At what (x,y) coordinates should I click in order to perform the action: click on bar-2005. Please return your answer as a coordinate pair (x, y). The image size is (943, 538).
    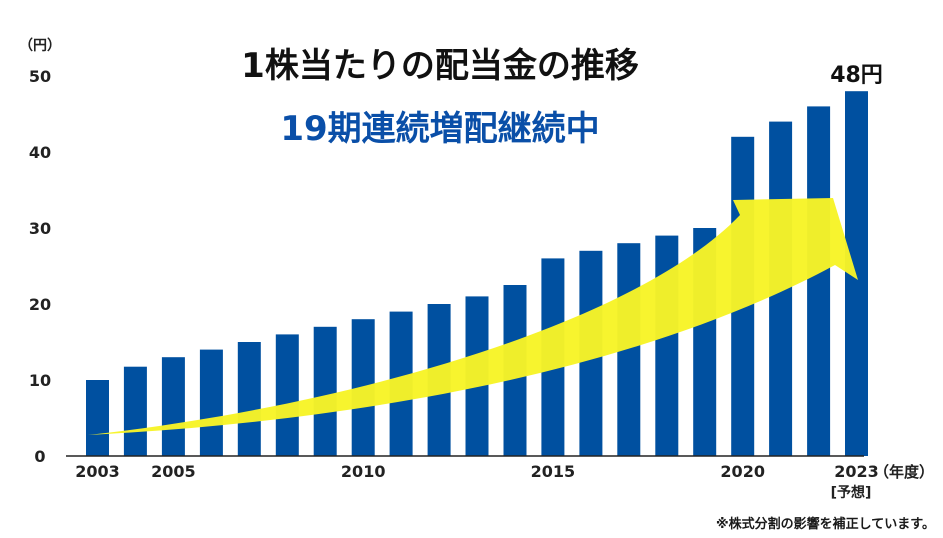
    Looking at the image, I should click on (173, 406).